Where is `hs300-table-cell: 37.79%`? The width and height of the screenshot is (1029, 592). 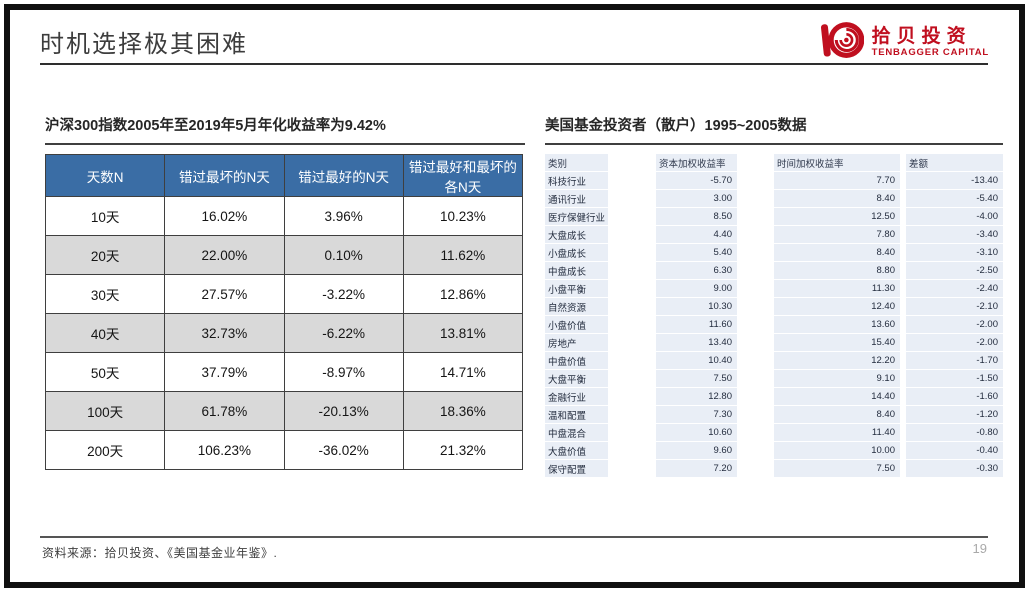 hs300-table-cell: 37.79% is located at coordinates (224, 372).